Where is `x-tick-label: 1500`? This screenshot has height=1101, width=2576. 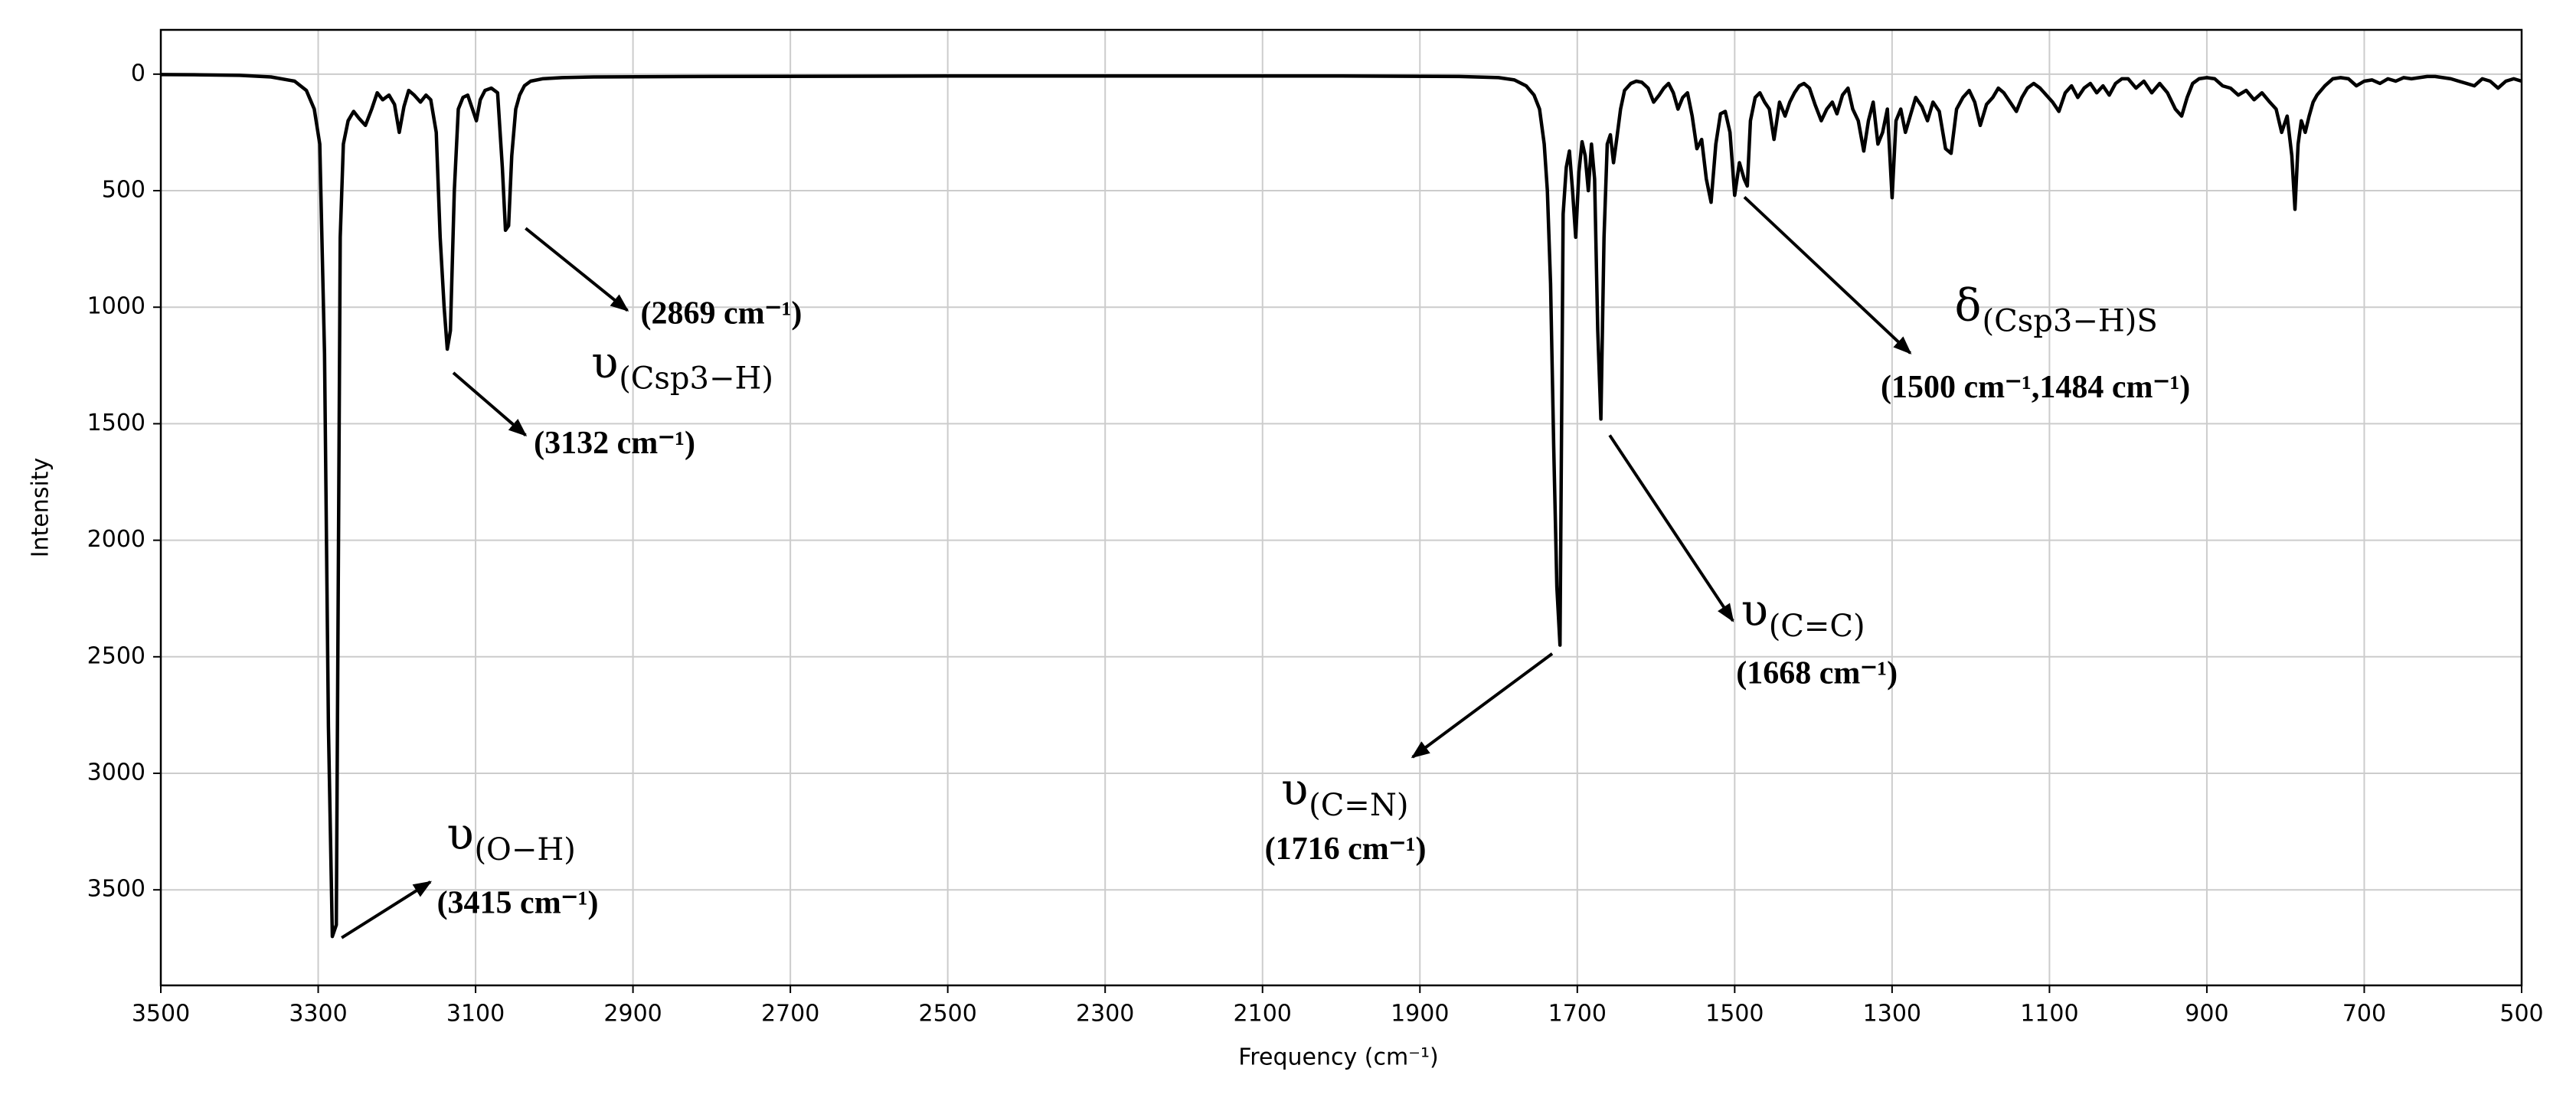 x-tick-label: 1500 is located at coordinates (1734, 1014).